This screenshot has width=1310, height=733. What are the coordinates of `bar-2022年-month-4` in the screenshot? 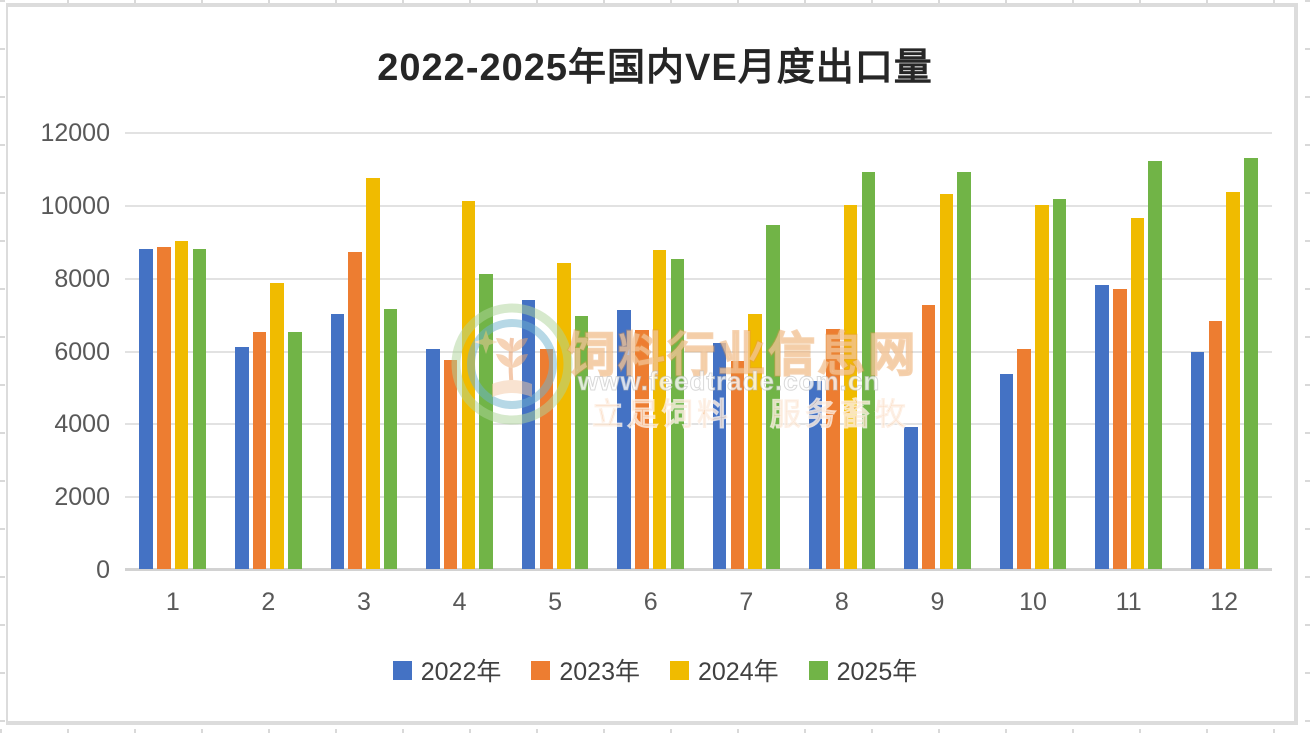 It's located at (433, 458).